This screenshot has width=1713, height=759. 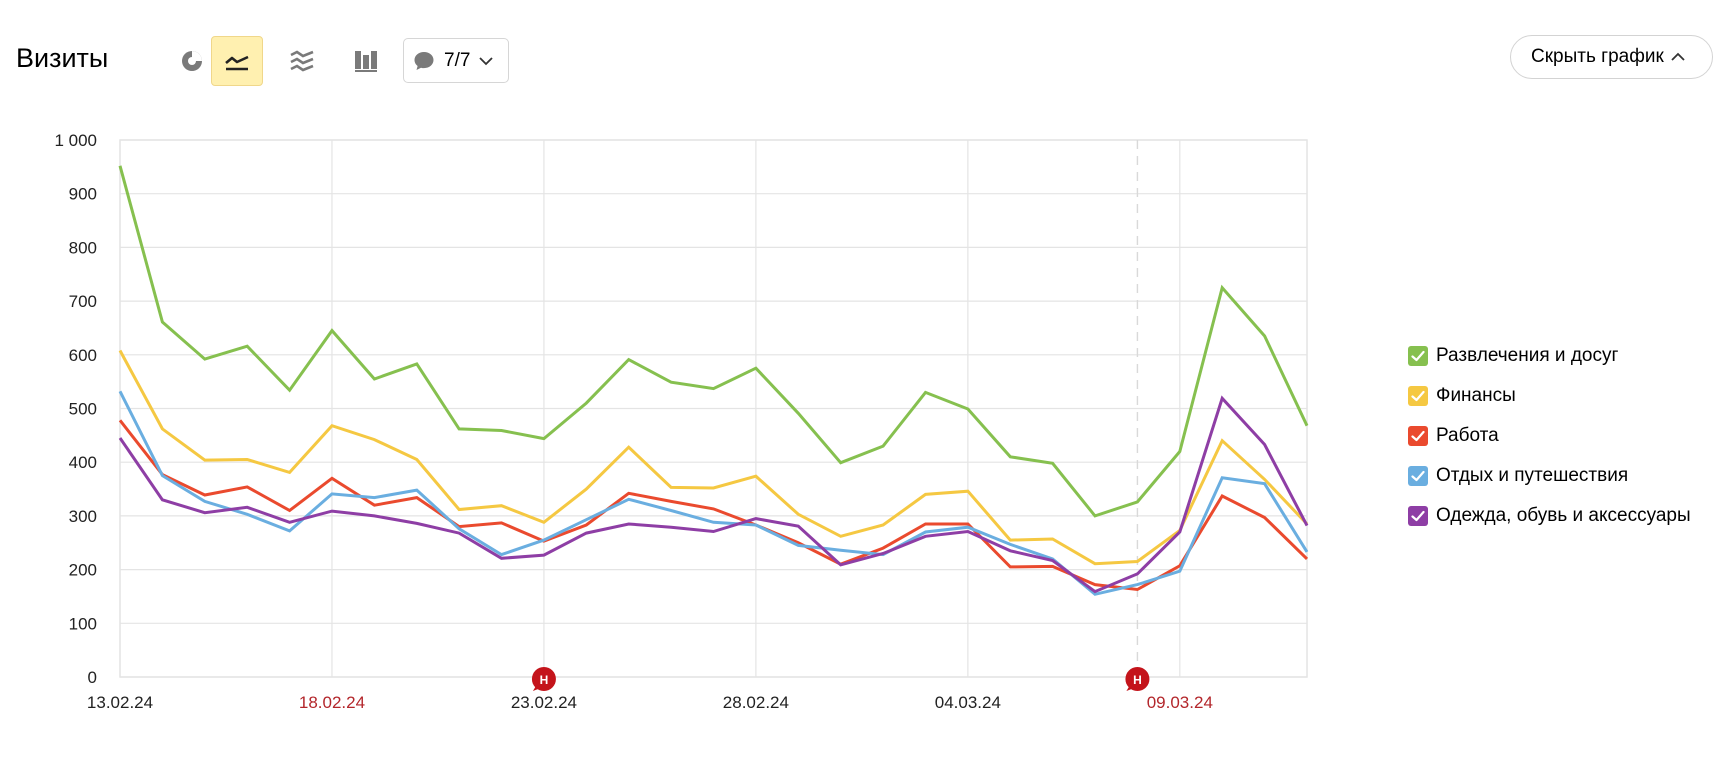 What do you see at coordinates (1180, 702) in the screenshot?
I see `x-tick-label: 09.03.24` at bounding box center [1180, 702].